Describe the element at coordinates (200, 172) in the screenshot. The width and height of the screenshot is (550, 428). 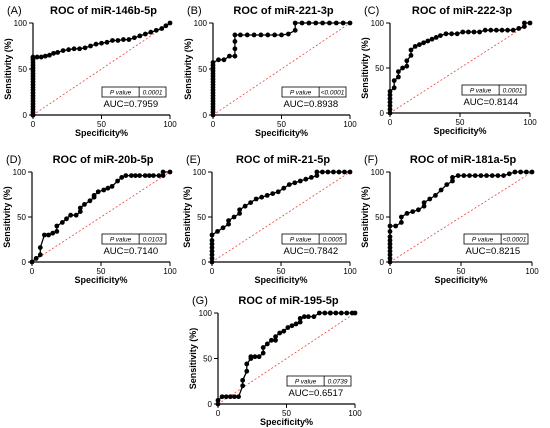
I see `y-tick-label: 100` at that location.